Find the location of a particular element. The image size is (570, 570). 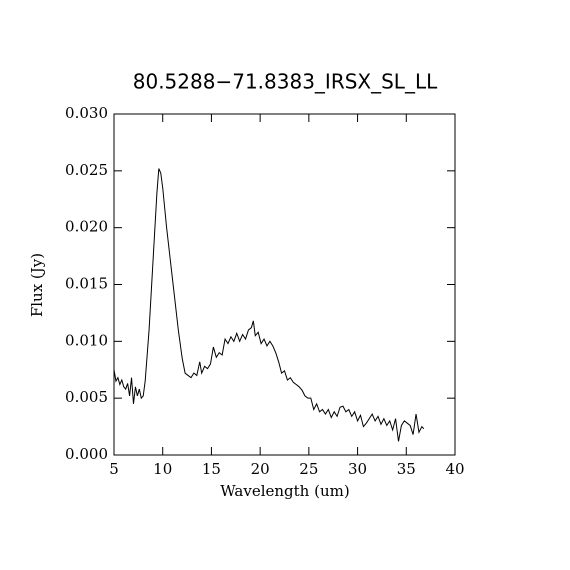

x-tick-label: 40 is located at coordinates (454, 469).